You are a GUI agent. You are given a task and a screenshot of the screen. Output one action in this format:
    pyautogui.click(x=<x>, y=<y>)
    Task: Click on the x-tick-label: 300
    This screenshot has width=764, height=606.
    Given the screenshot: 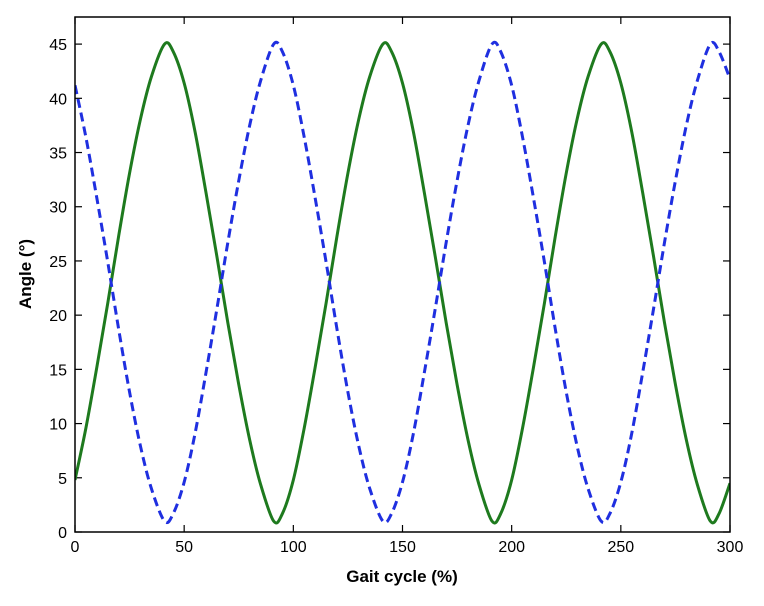 What is the action you would take?
    pyautogui.click(x=730, y=547)
    